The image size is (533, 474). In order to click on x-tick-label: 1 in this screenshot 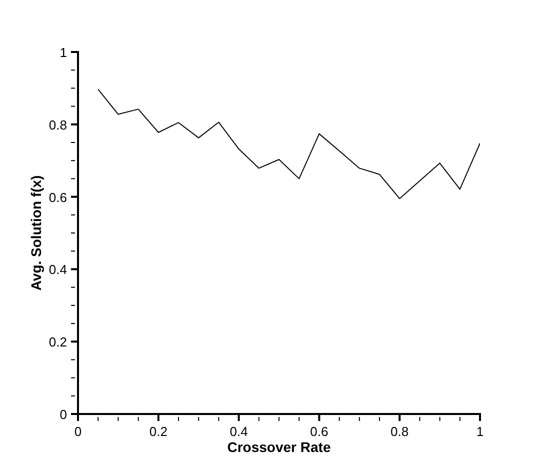, I will do `click(480, 431)`.